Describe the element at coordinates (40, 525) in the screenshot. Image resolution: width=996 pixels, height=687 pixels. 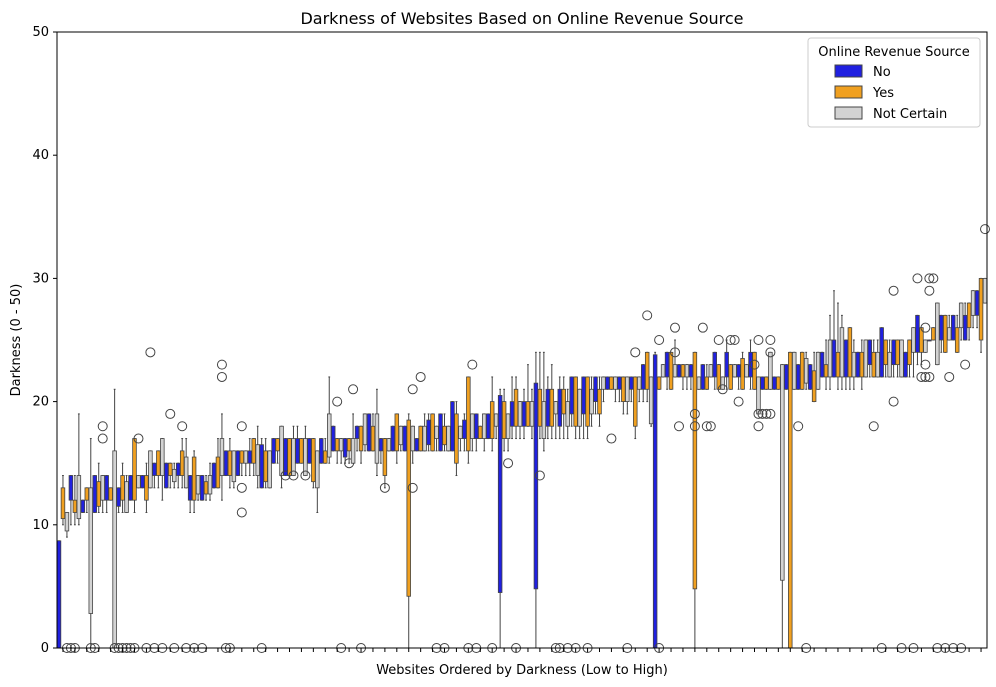
I see `y-tick-label: 10` at that location.